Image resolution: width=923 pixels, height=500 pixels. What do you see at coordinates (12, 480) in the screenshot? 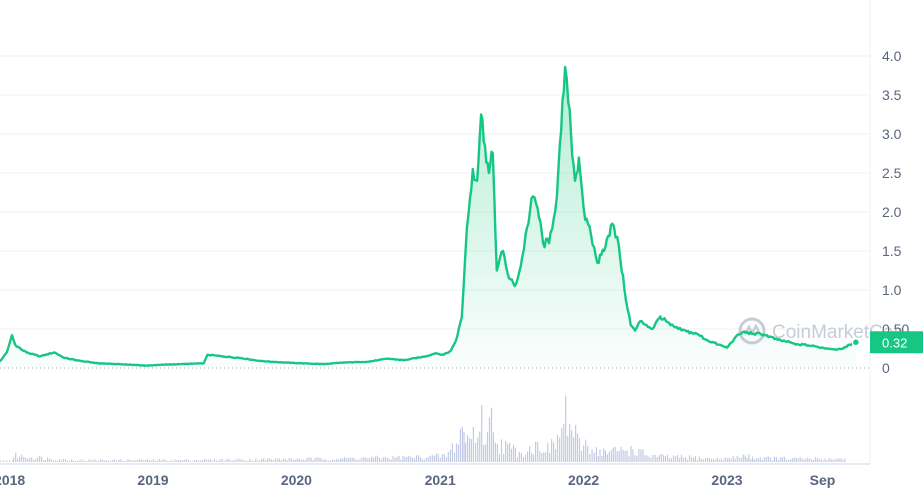
I see `x-tick-label: 2018` at bounding box center [12, 480].